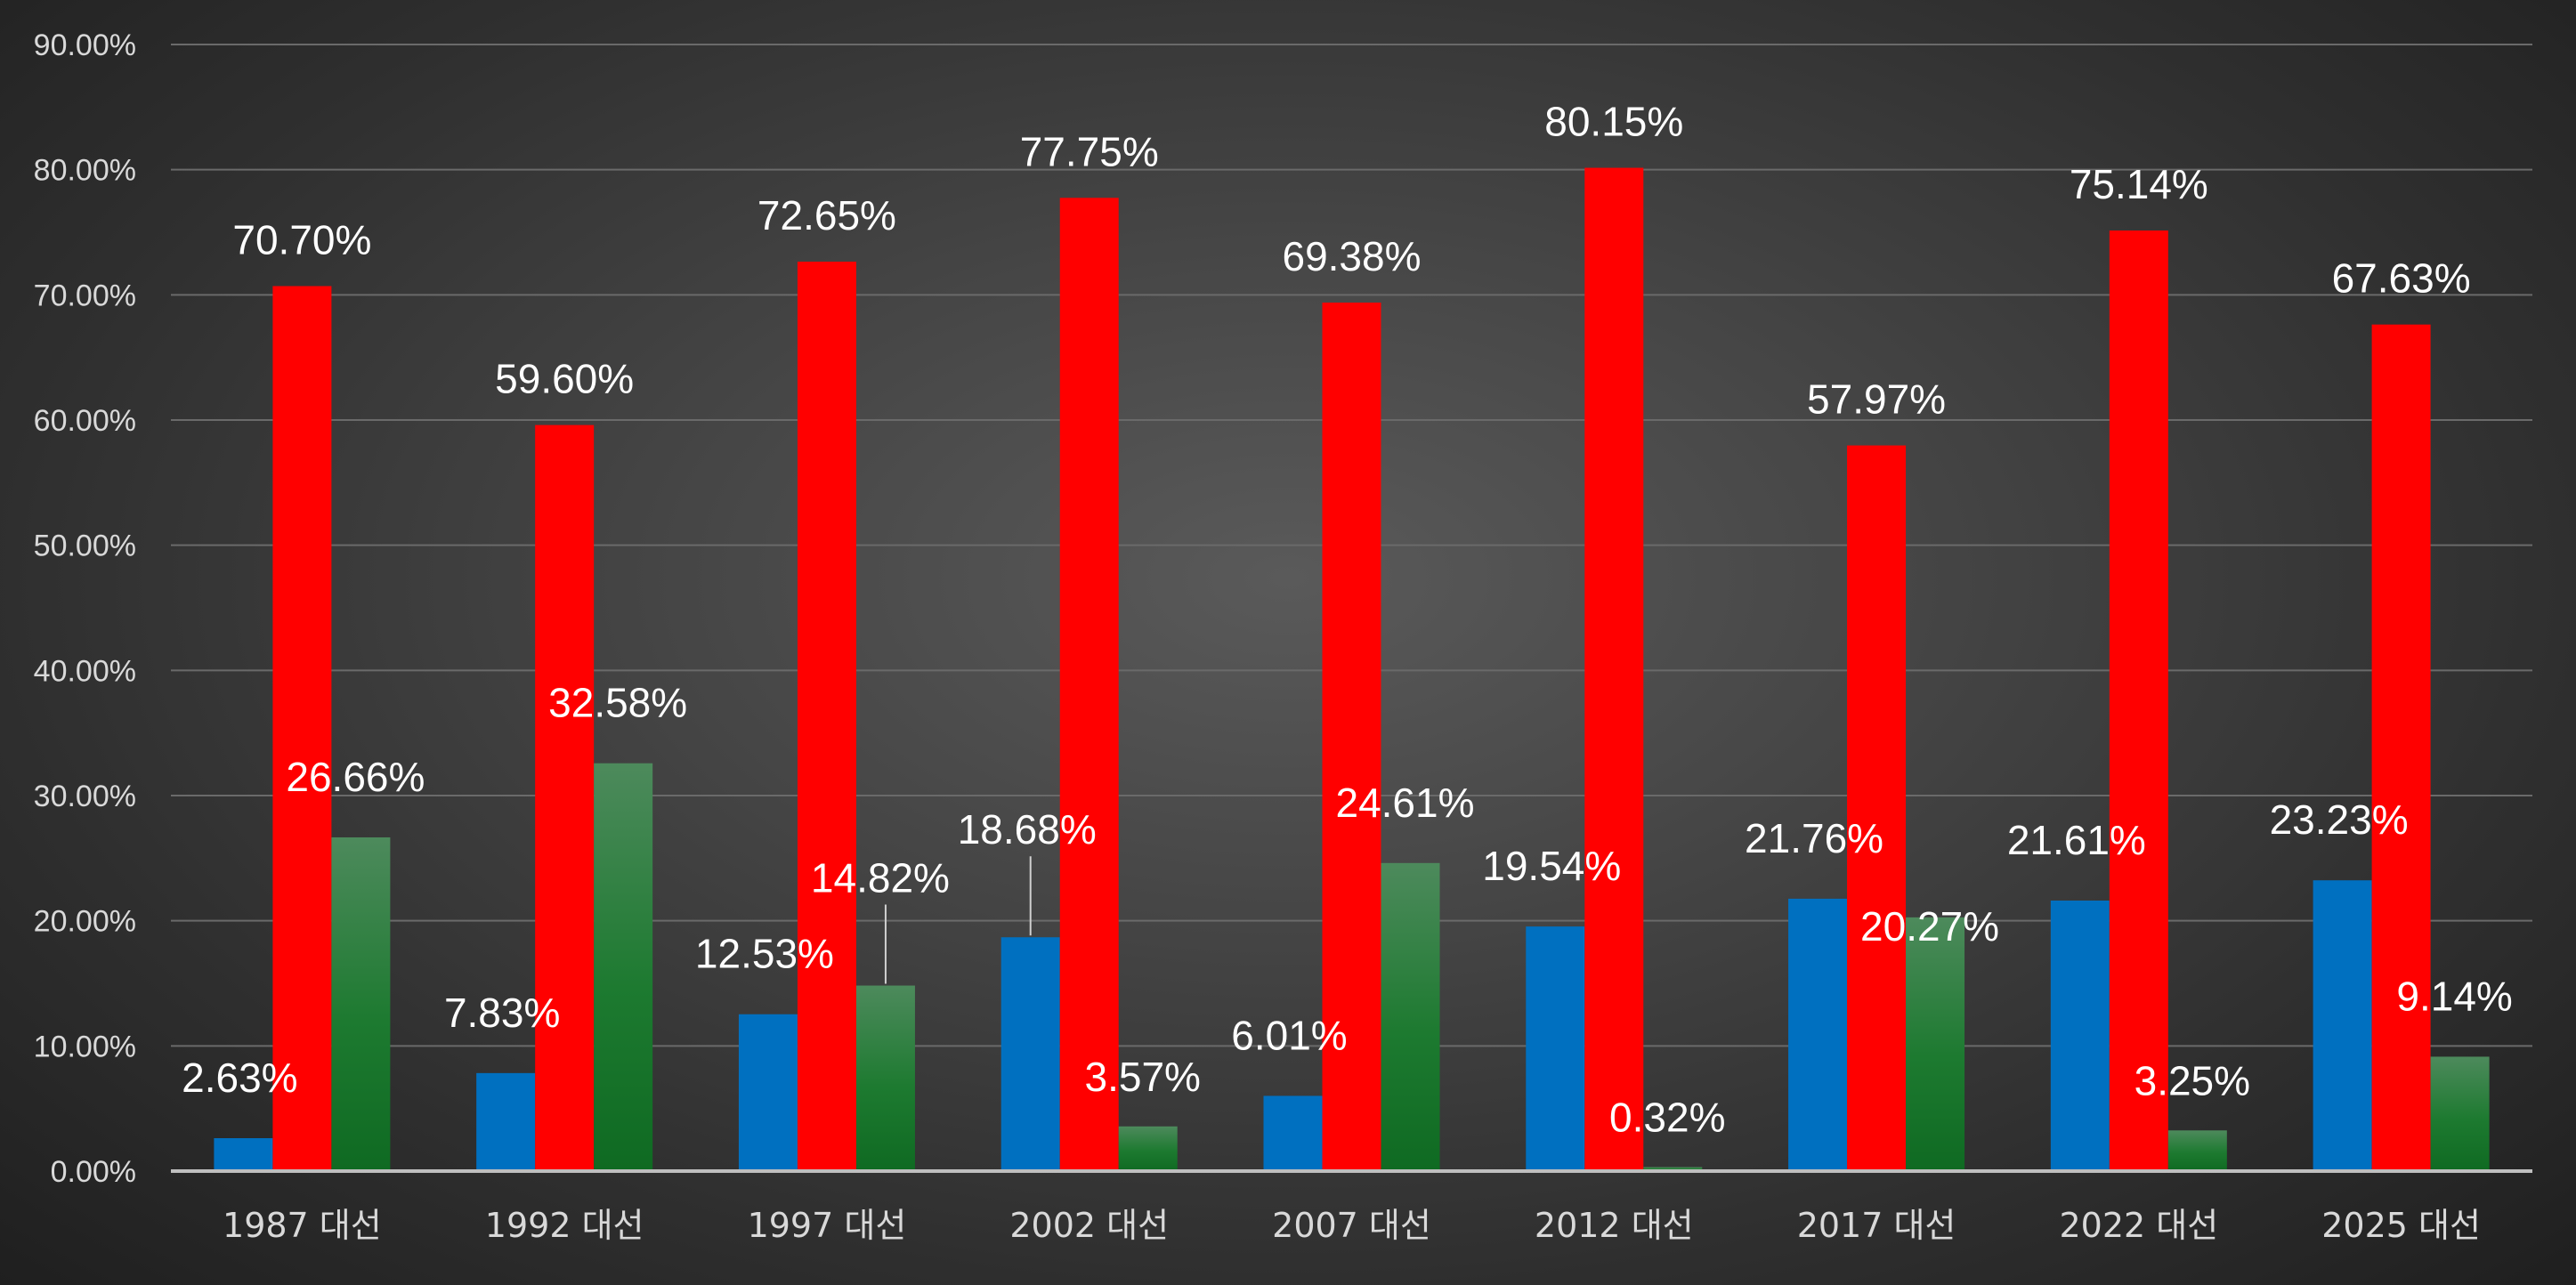 The width and height of the screenshot is (2576, 1285). Describe the element at coordinates (1289, 1035) in the screenshot. I see `data-label: 6.01%` at that location.